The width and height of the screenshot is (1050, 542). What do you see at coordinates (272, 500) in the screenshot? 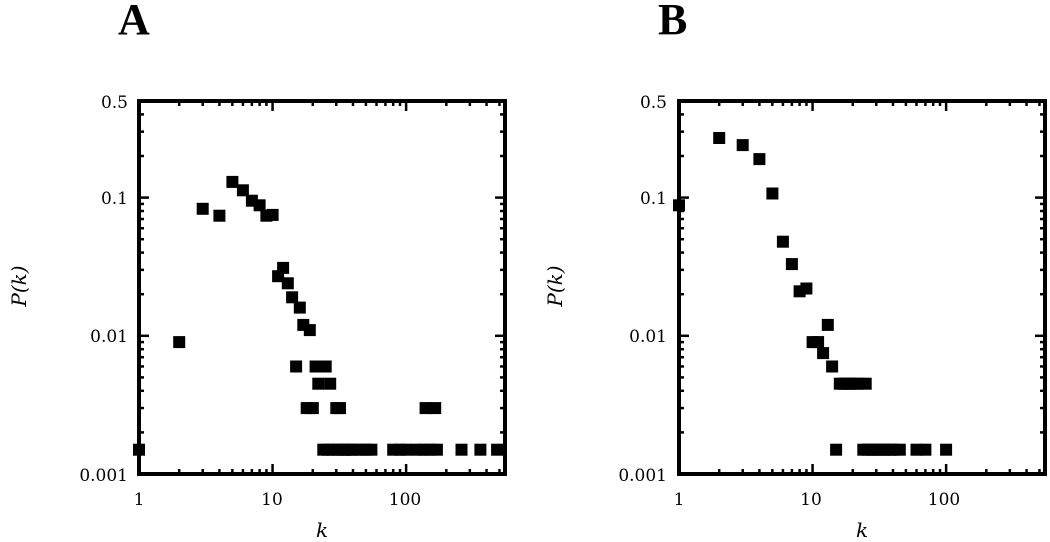
I see `panel-a-x-tick-label: 10` at bounding box center [272, 500].